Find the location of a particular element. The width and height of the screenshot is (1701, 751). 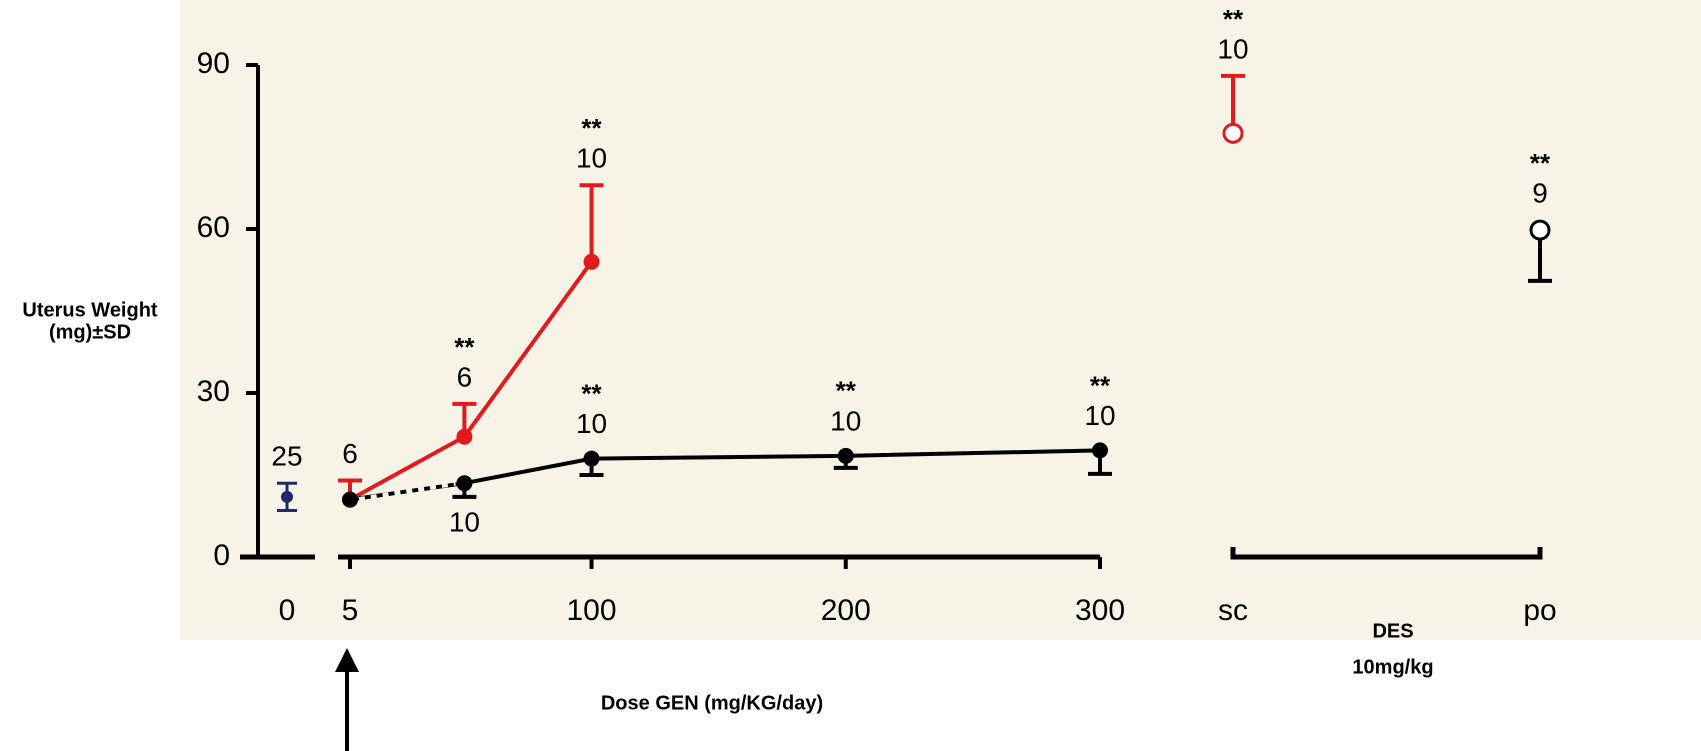

x-tick-label: 0 is located at coordinates (287, 610).